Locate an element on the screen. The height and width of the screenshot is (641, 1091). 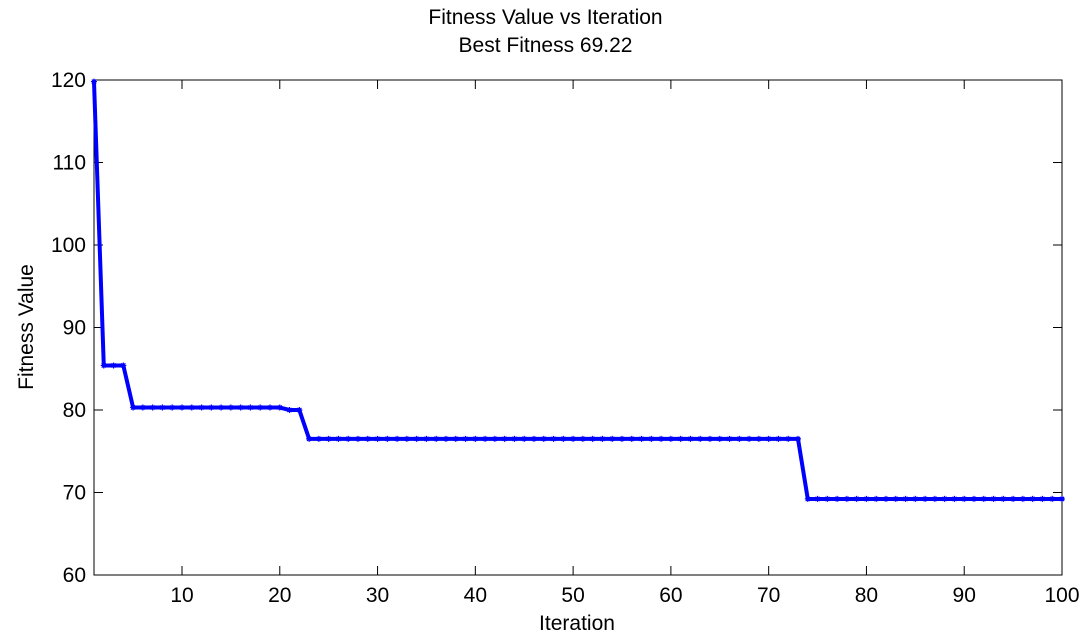
y-tick-label: 110 is located at coordinates (69, 163).